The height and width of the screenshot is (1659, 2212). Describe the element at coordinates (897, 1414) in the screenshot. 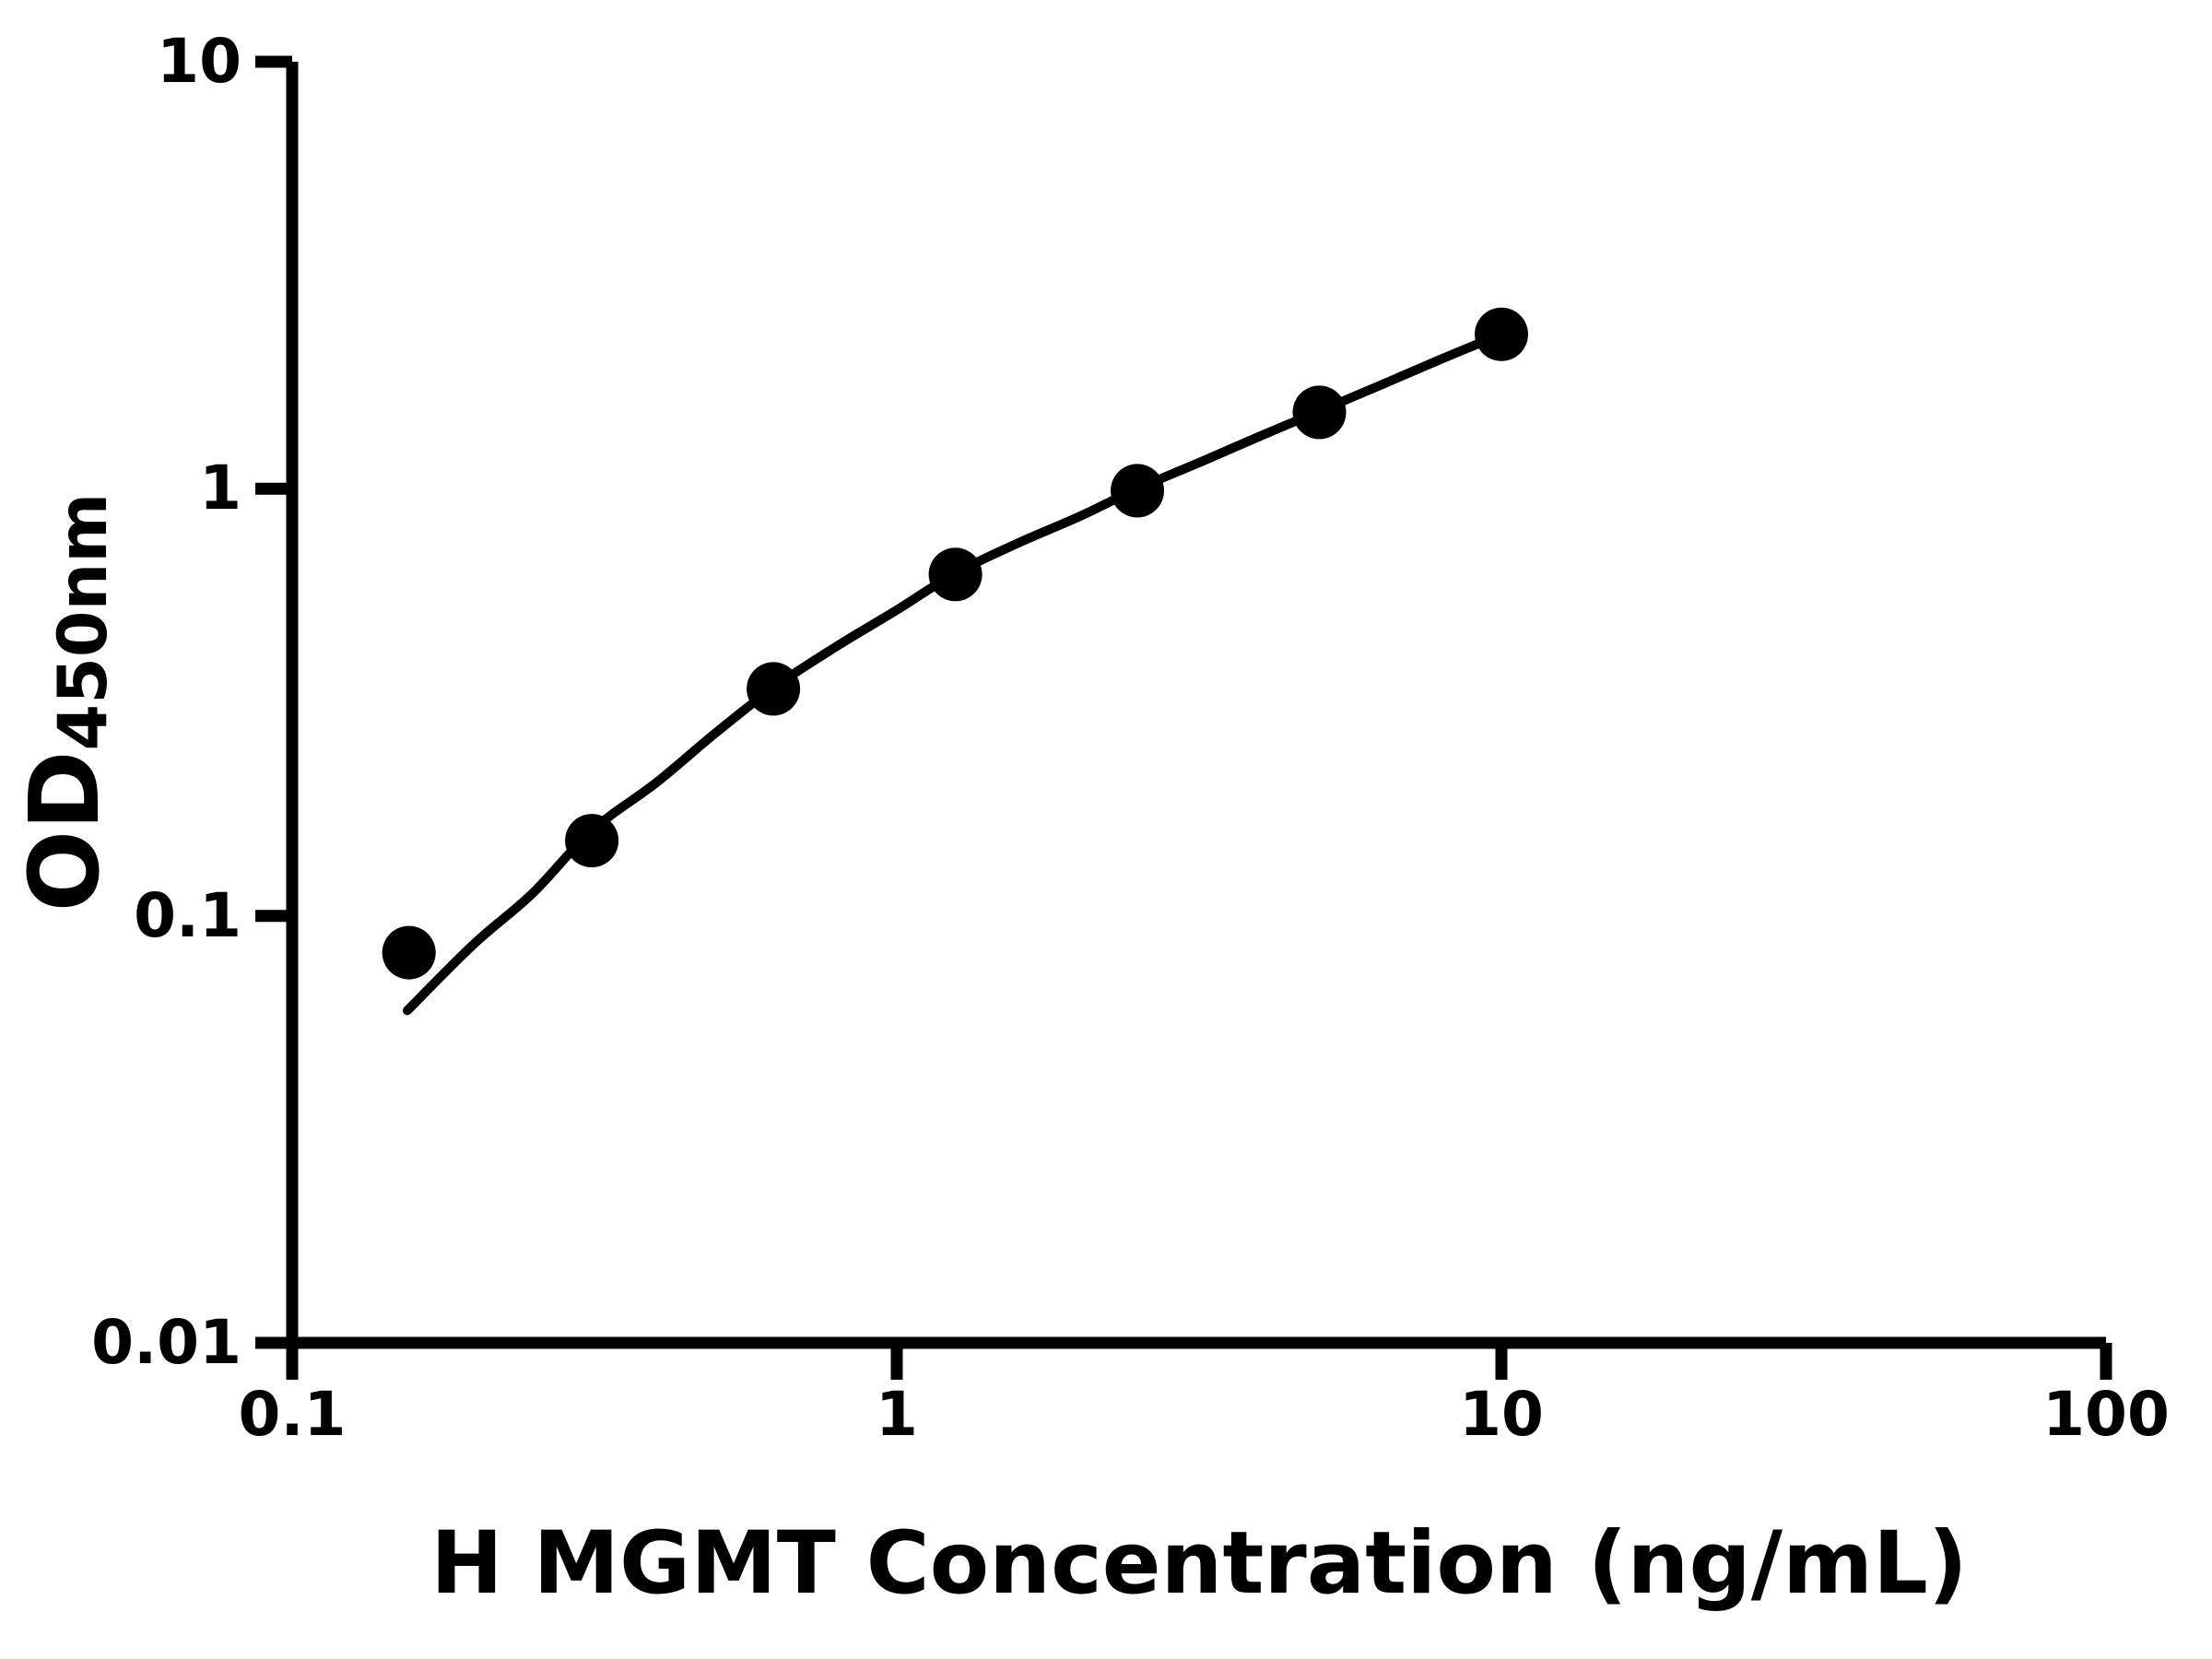

I see `x-tick-label: 1` at that location.